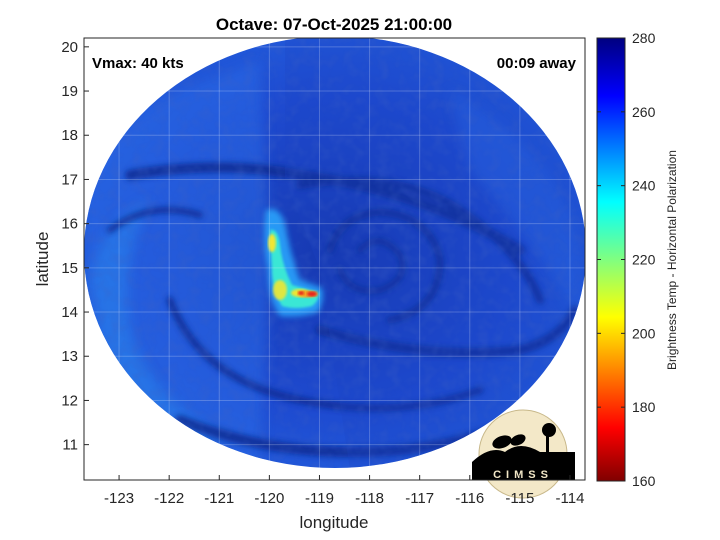 The width and height of the screenshot is (720, 540). What do you see at coordinates (644, 38) in the screenshot?
I see `colorbar-tick-label: 280` at bounding box center [644, 38].